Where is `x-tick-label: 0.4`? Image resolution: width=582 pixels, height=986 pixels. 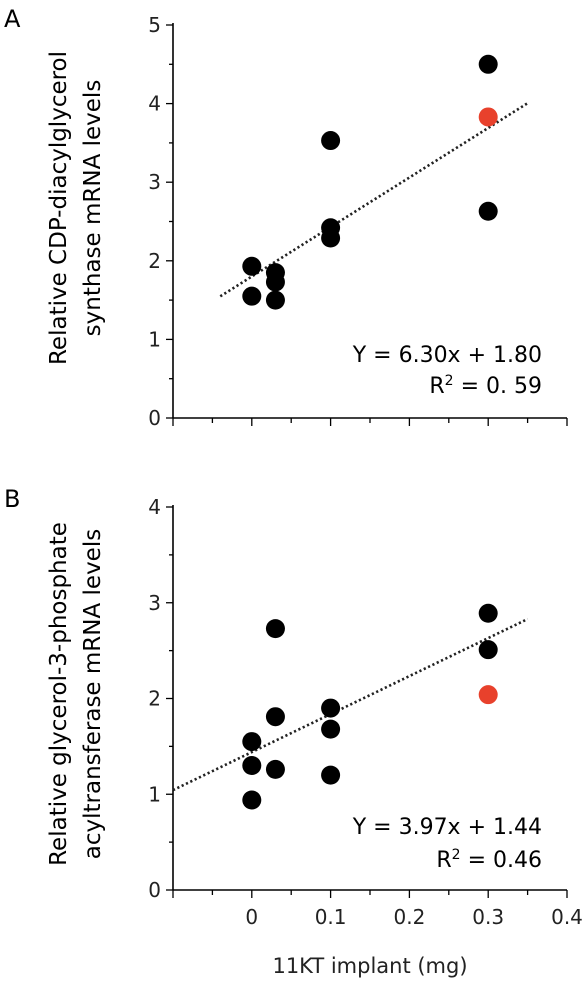 x-tick-label: 0.4 is located at coordinates (566, 917).